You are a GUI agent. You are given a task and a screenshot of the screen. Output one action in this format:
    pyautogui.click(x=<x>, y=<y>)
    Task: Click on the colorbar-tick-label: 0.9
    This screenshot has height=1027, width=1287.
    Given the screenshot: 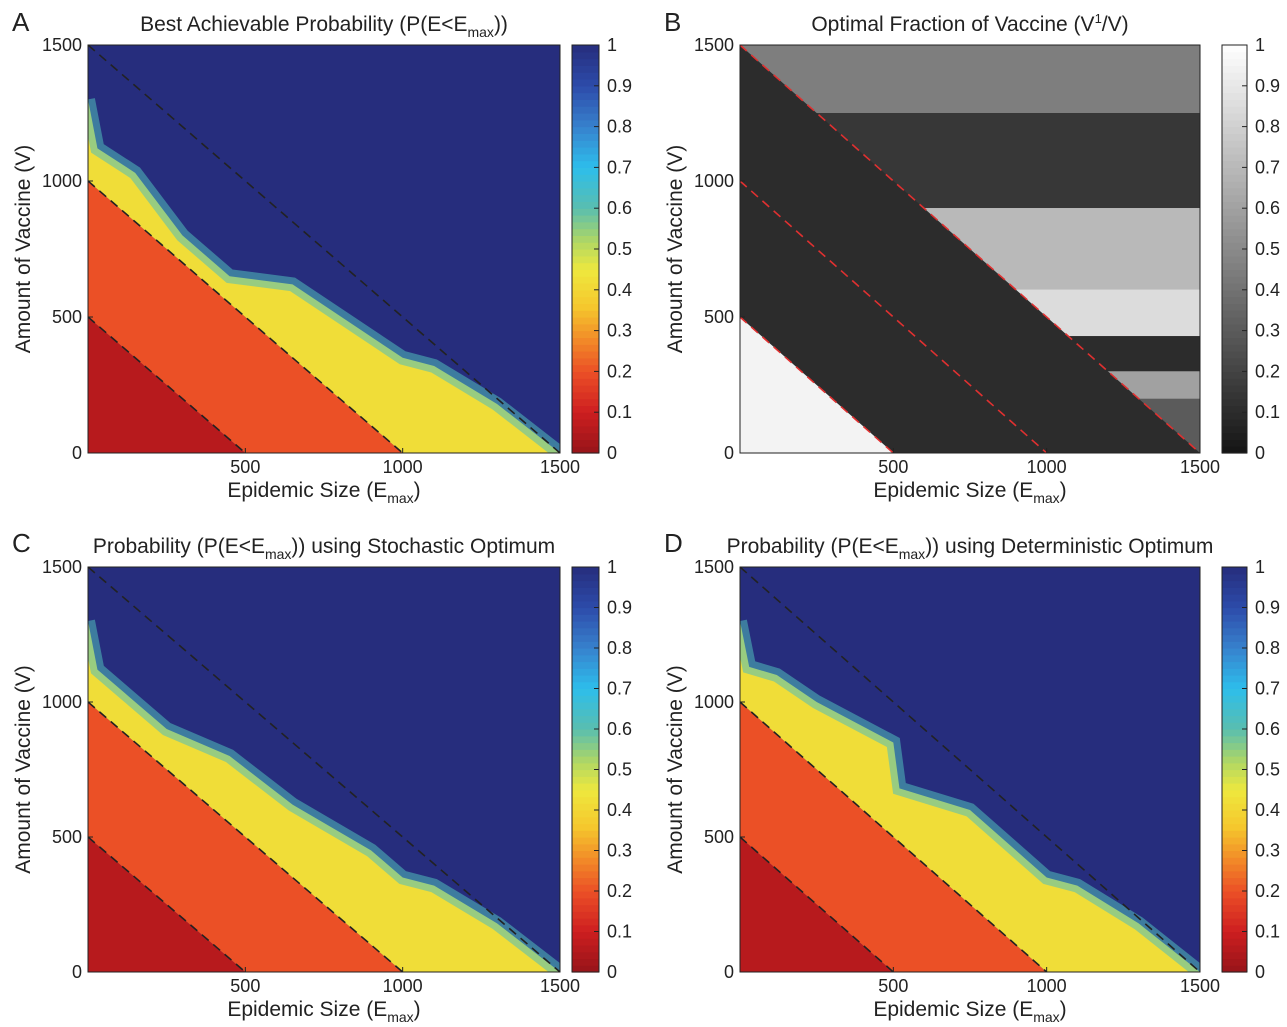 What is the action you would take?
    pyautogui.click(x=619, y=86)
    